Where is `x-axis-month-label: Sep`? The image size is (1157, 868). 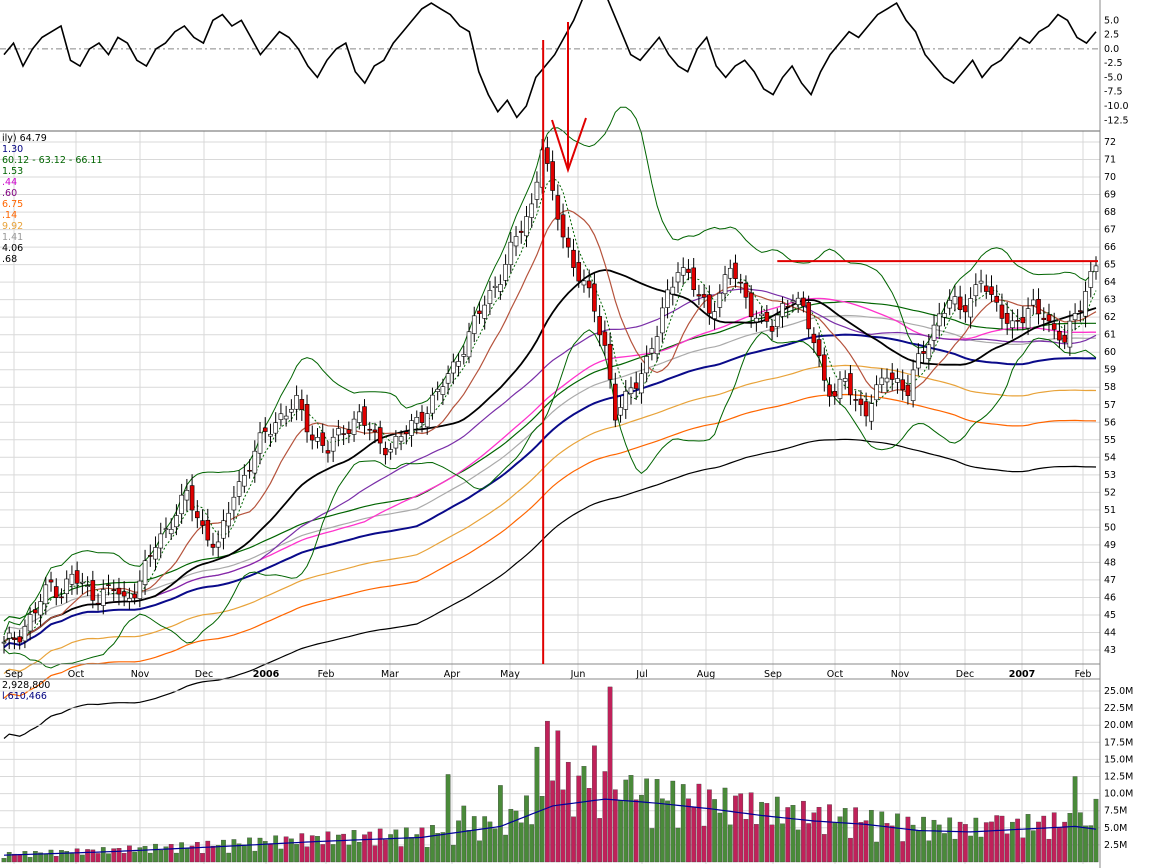
x-axis-month-label: Sep is located at coordinates (773, 674).